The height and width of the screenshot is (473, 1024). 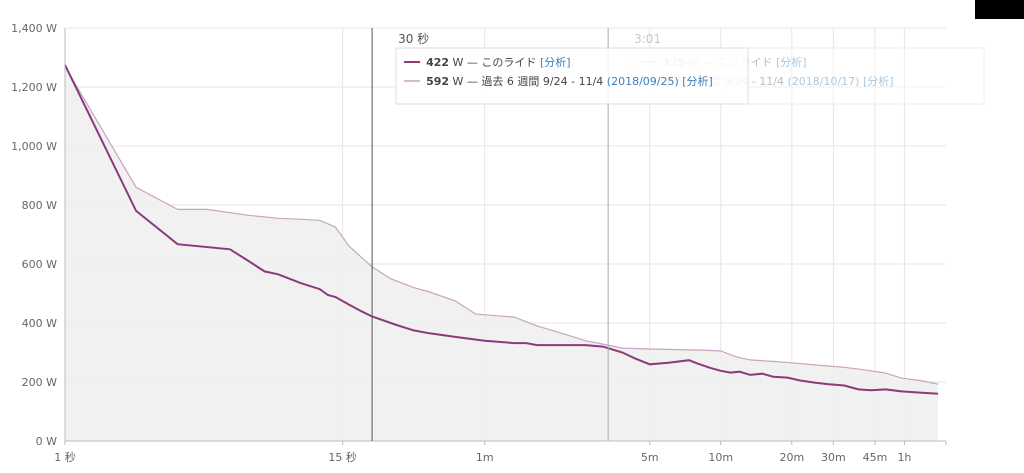 What do you see at coordinates (904, 457) in the screenshot?
I see `x-tick-label: 1h` at bounding box center [904, 457].